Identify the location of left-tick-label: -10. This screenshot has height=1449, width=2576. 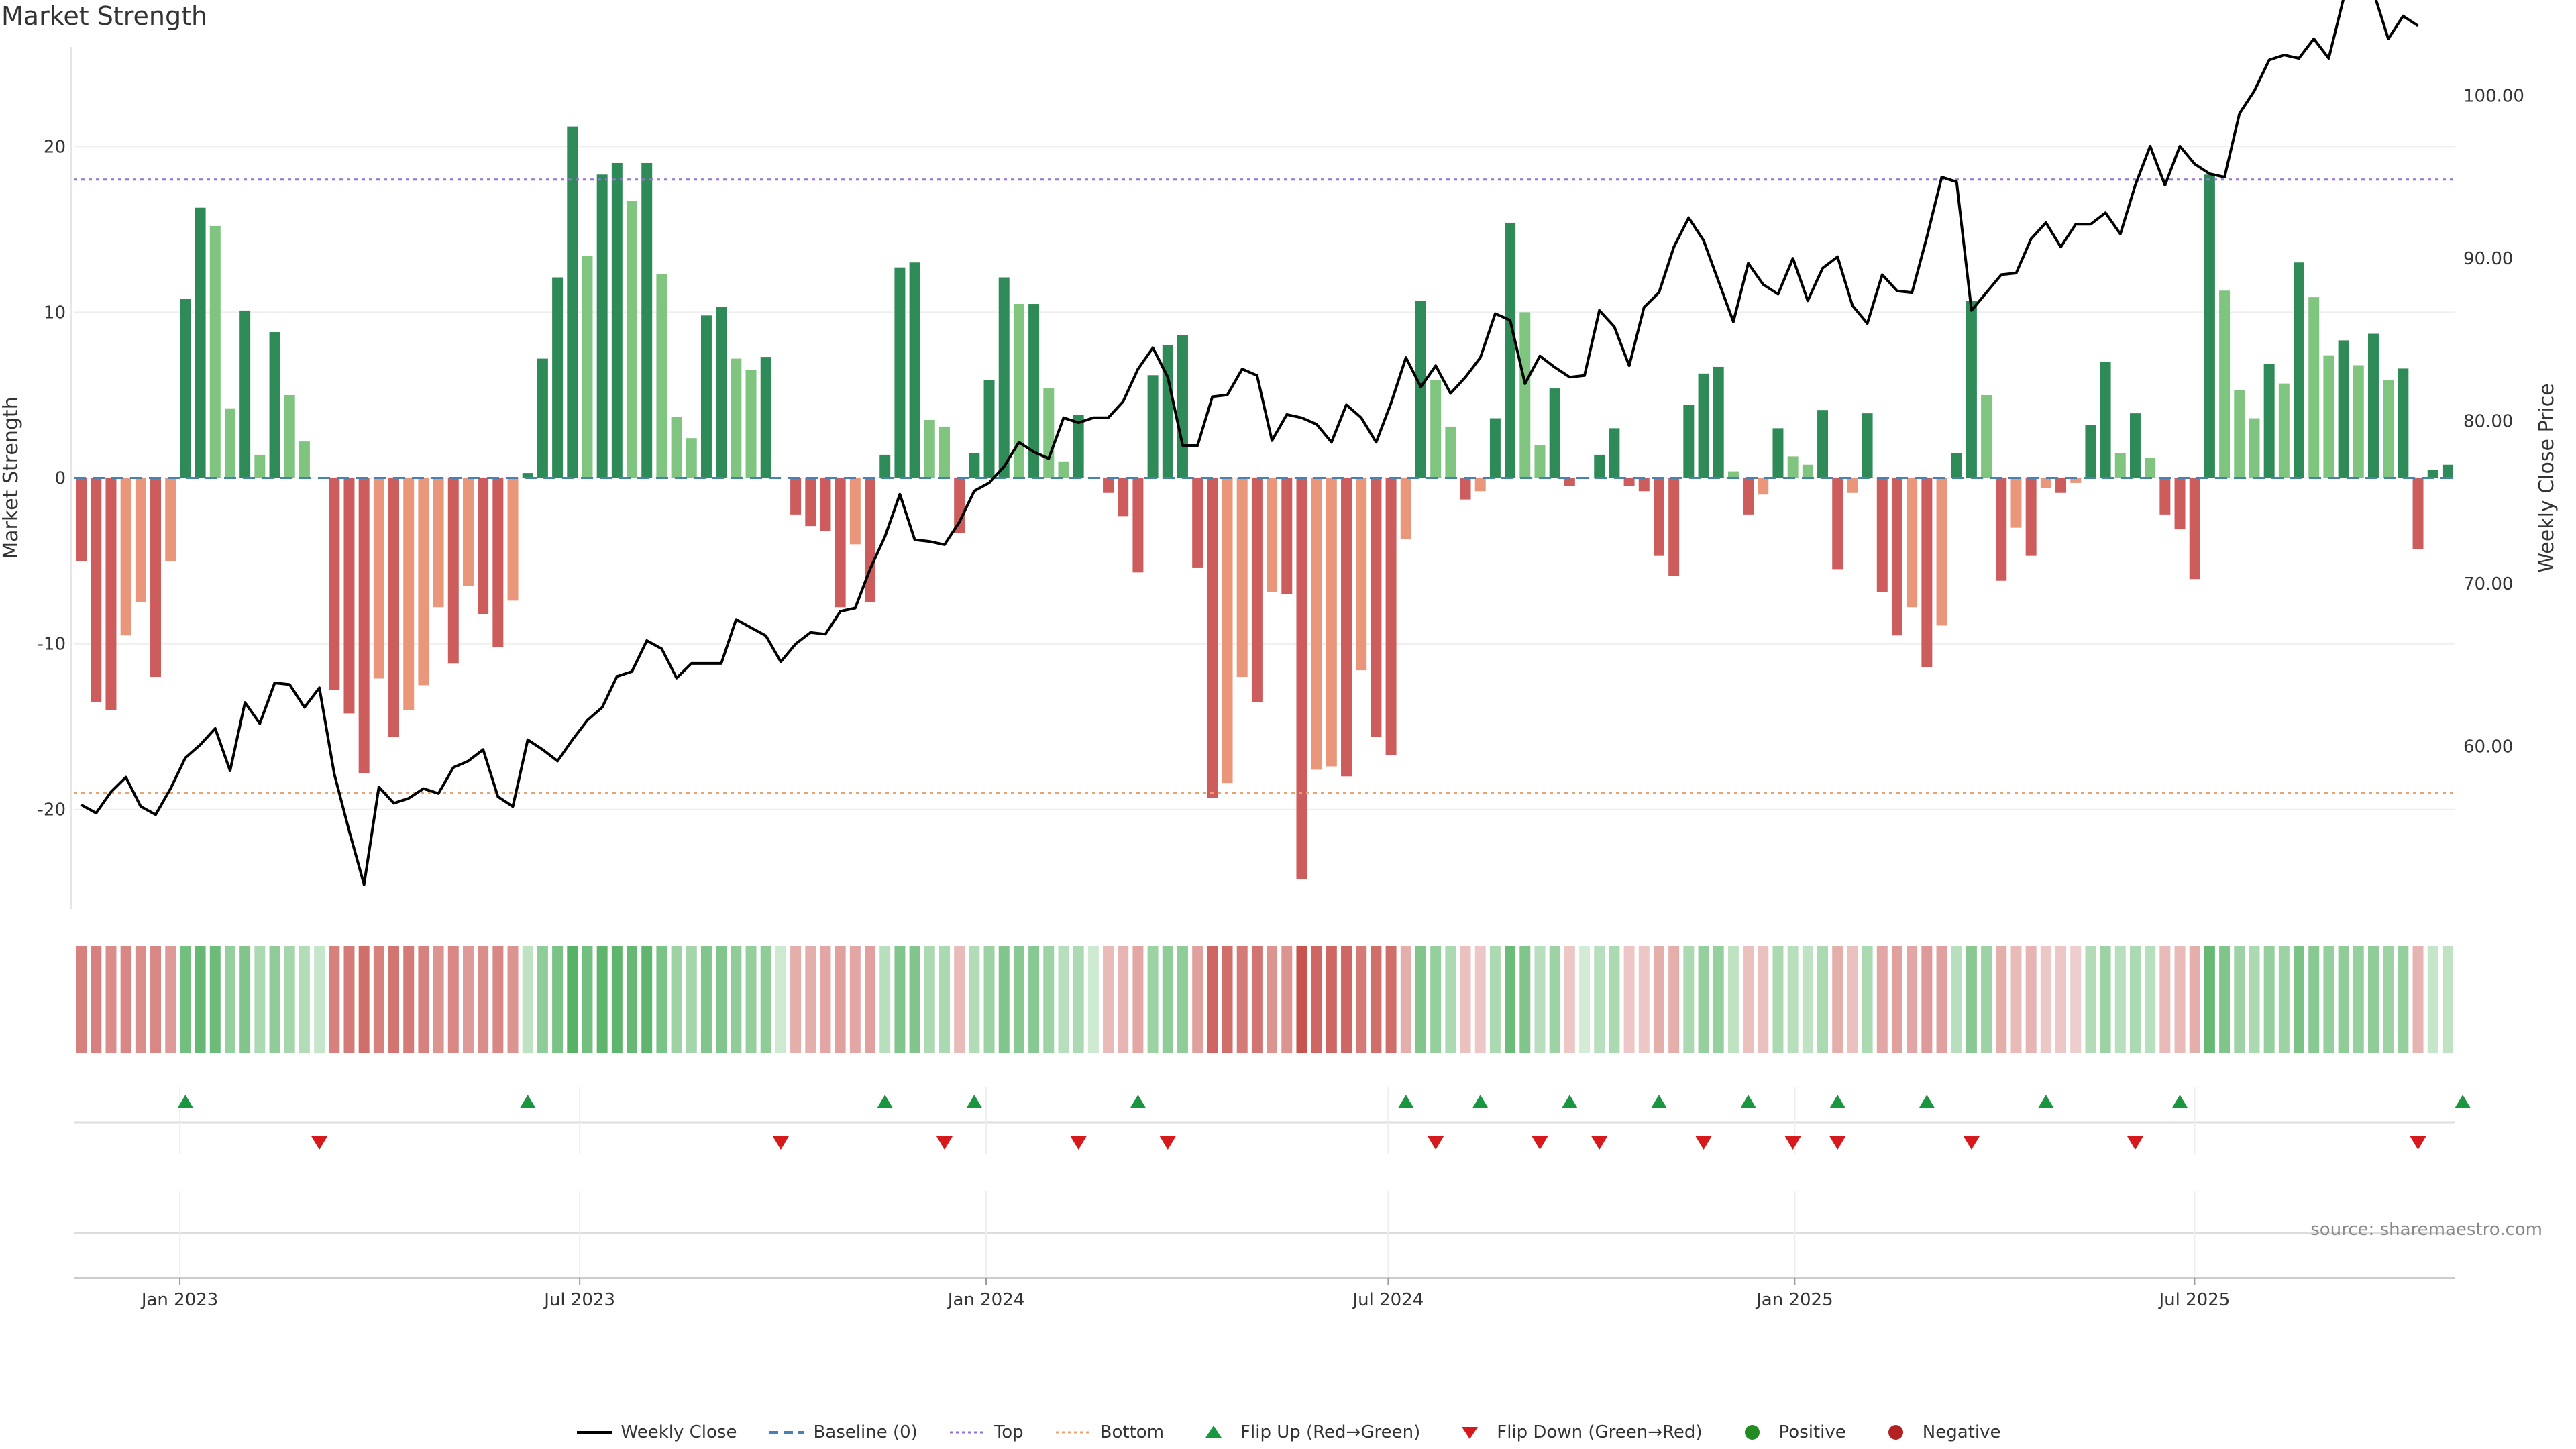
(52, 645).